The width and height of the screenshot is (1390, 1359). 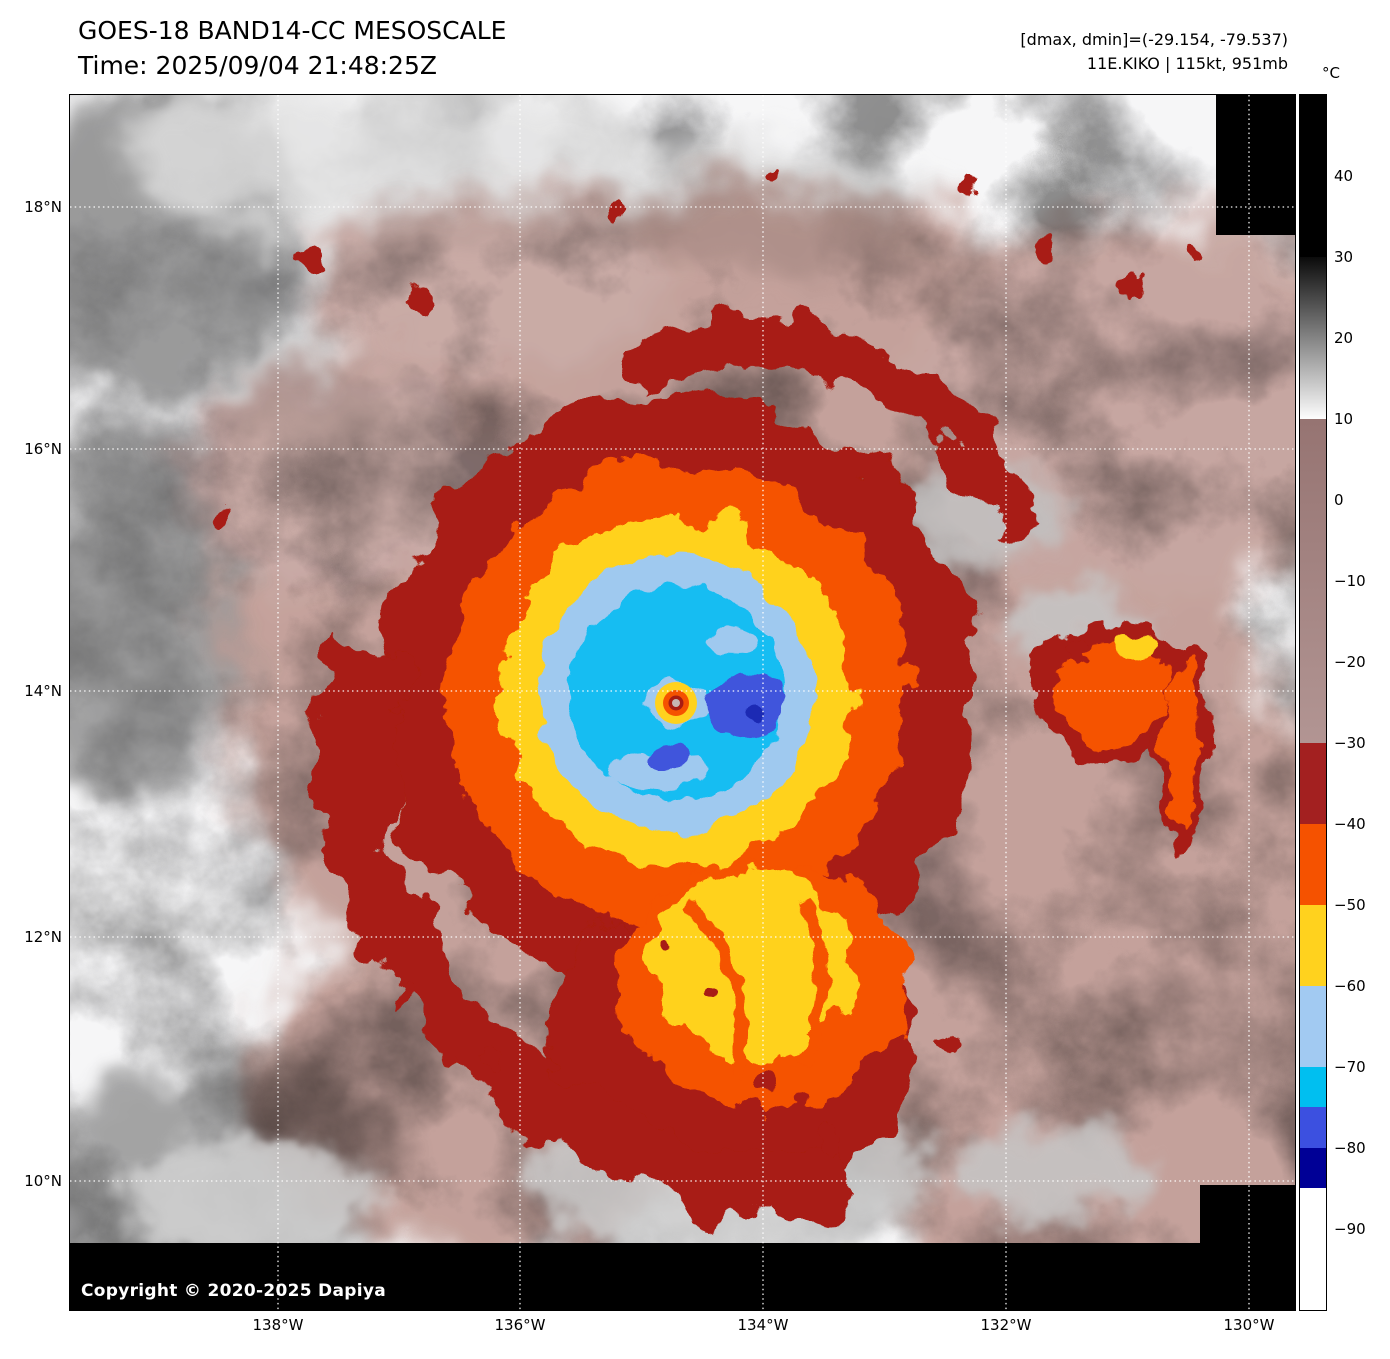 I want to click on colorbar, so click(x=1313, y=702).